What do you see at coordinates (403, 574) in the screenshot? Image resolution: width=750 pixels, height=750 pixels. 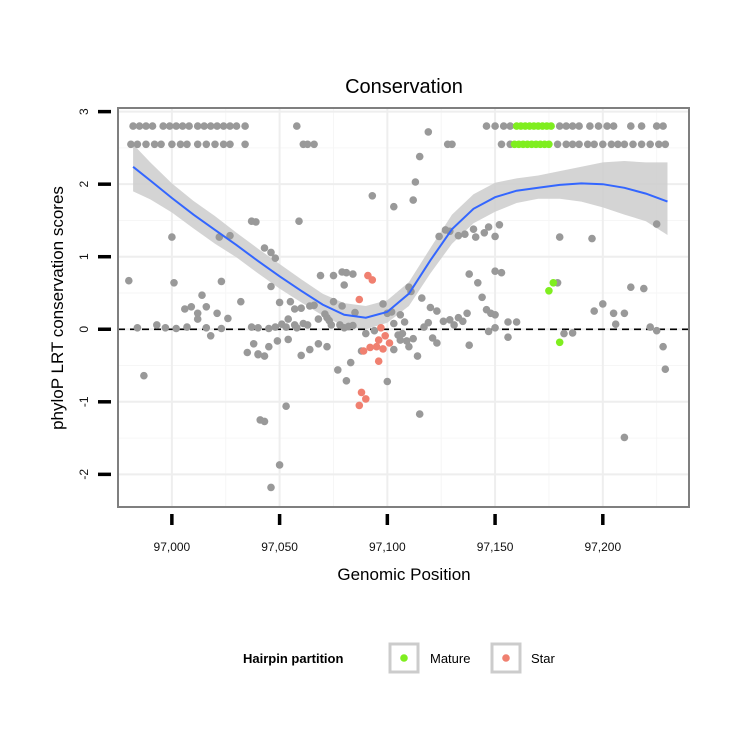 I see `x-axis-title: Genomic Position` at bounding box center [403, 574].